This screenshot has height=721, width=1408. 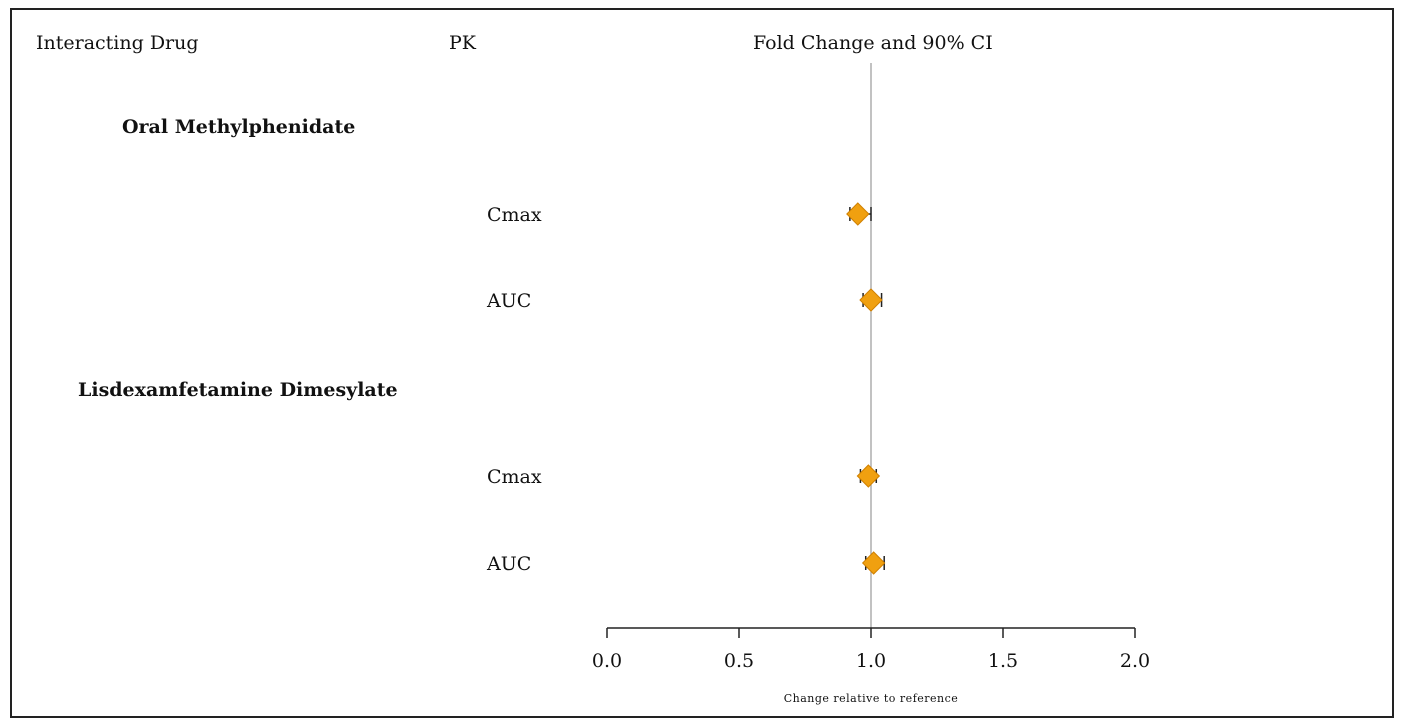 What do you see at coordinates (739, 661) in the screenshot?
I see `x-tick-label: 0.5` at bounding box center [739, 661].